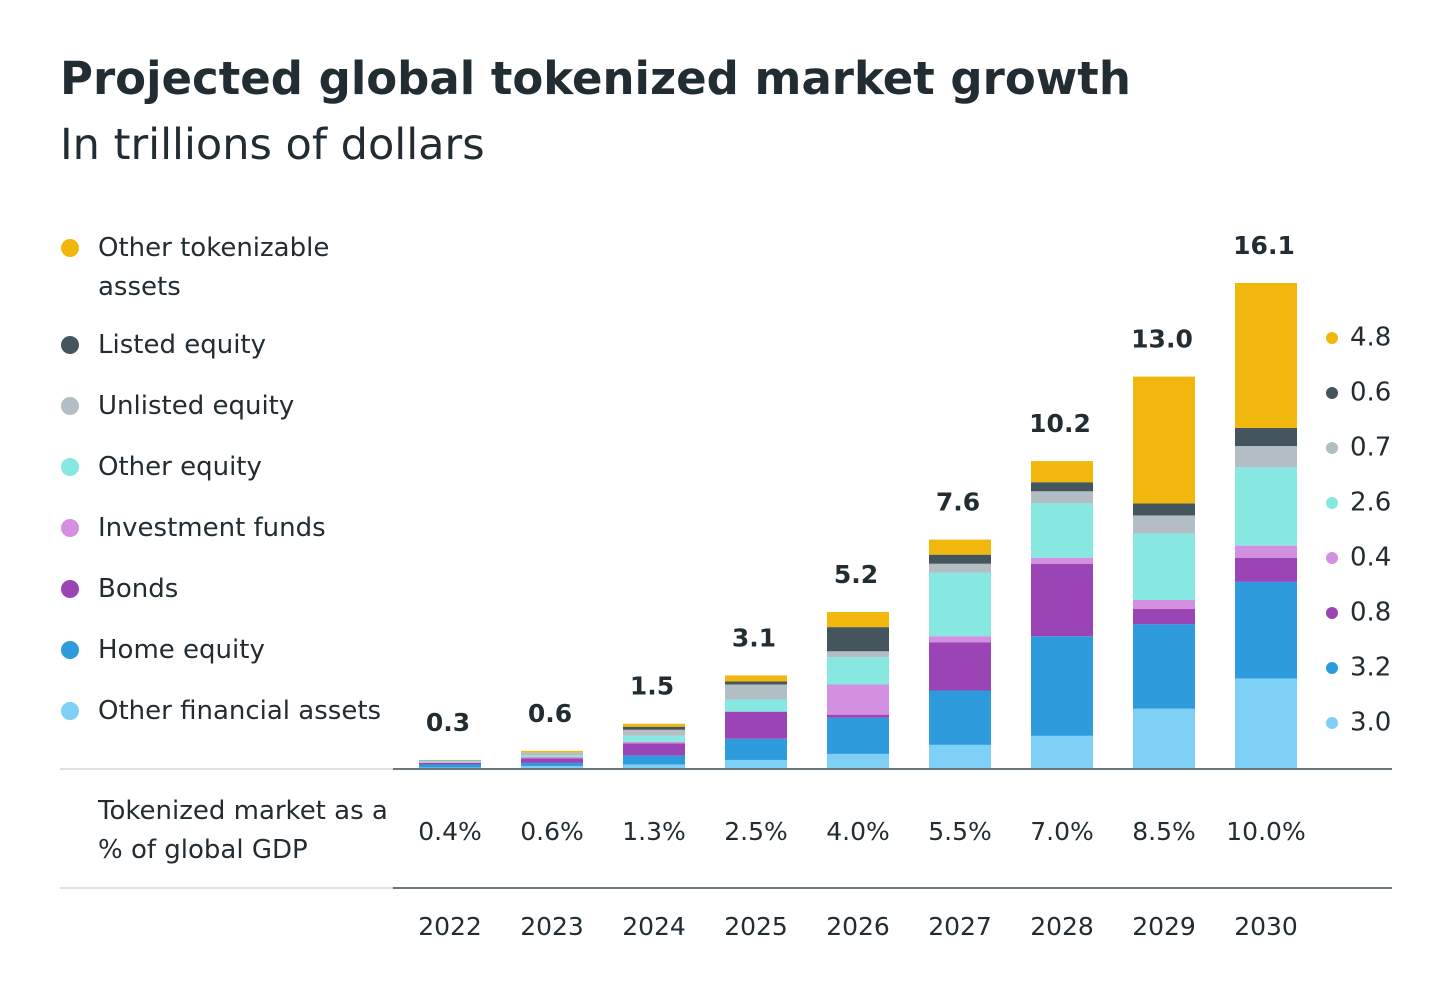 The height and width of the screenshot is (989, 1450). I want to click on gdp-share: 7.0%, so click(1062, 831).